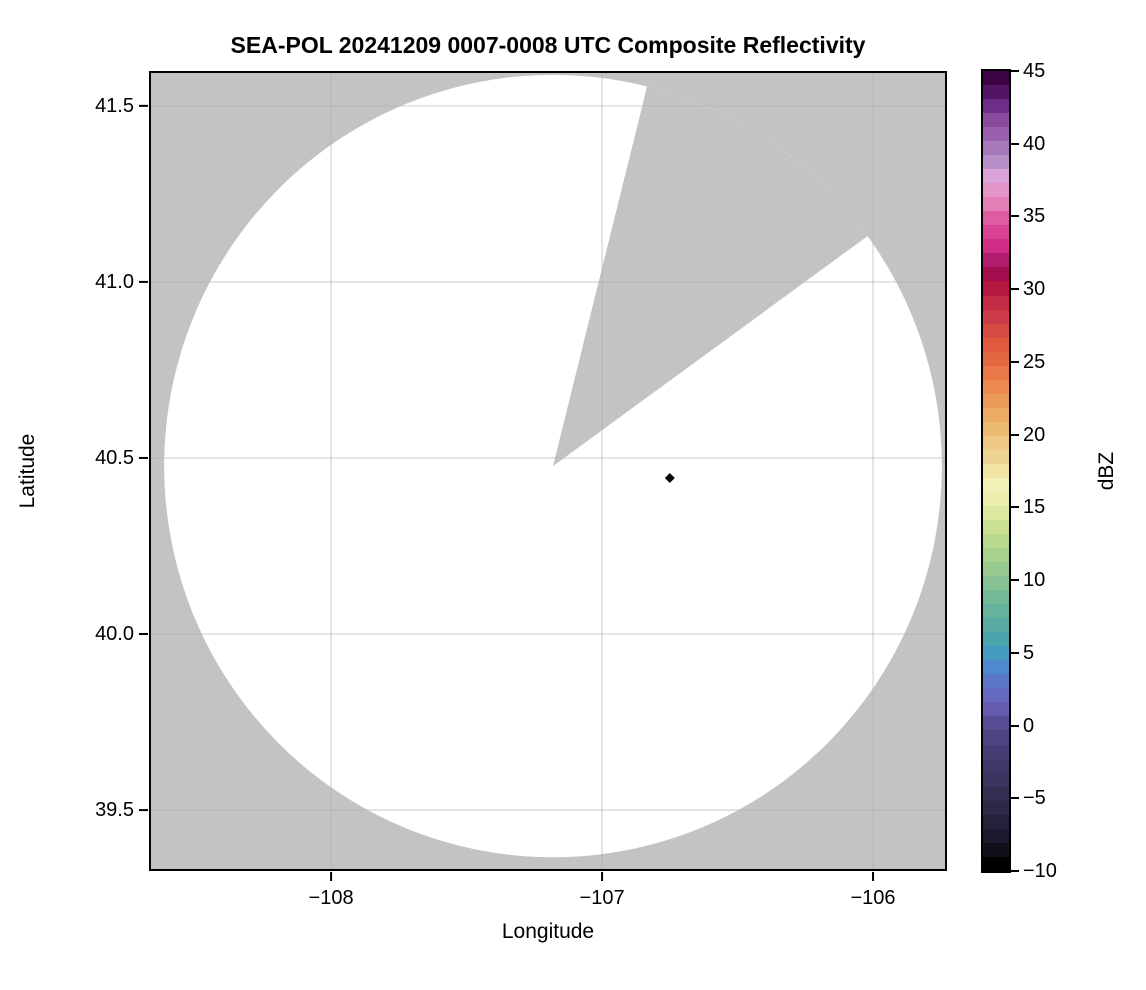 The image size is (1146, 990). I want to click on y-axis-label: Latitude, so click(27, 471).